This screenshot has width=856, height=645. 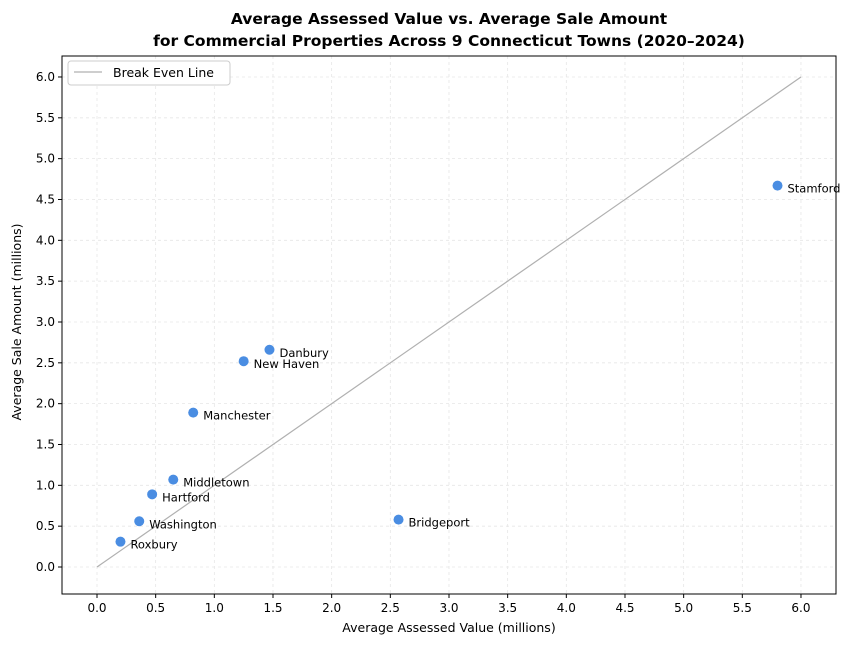 I want to click on y-tick-label: 3.0, so click(x=45, y=322).